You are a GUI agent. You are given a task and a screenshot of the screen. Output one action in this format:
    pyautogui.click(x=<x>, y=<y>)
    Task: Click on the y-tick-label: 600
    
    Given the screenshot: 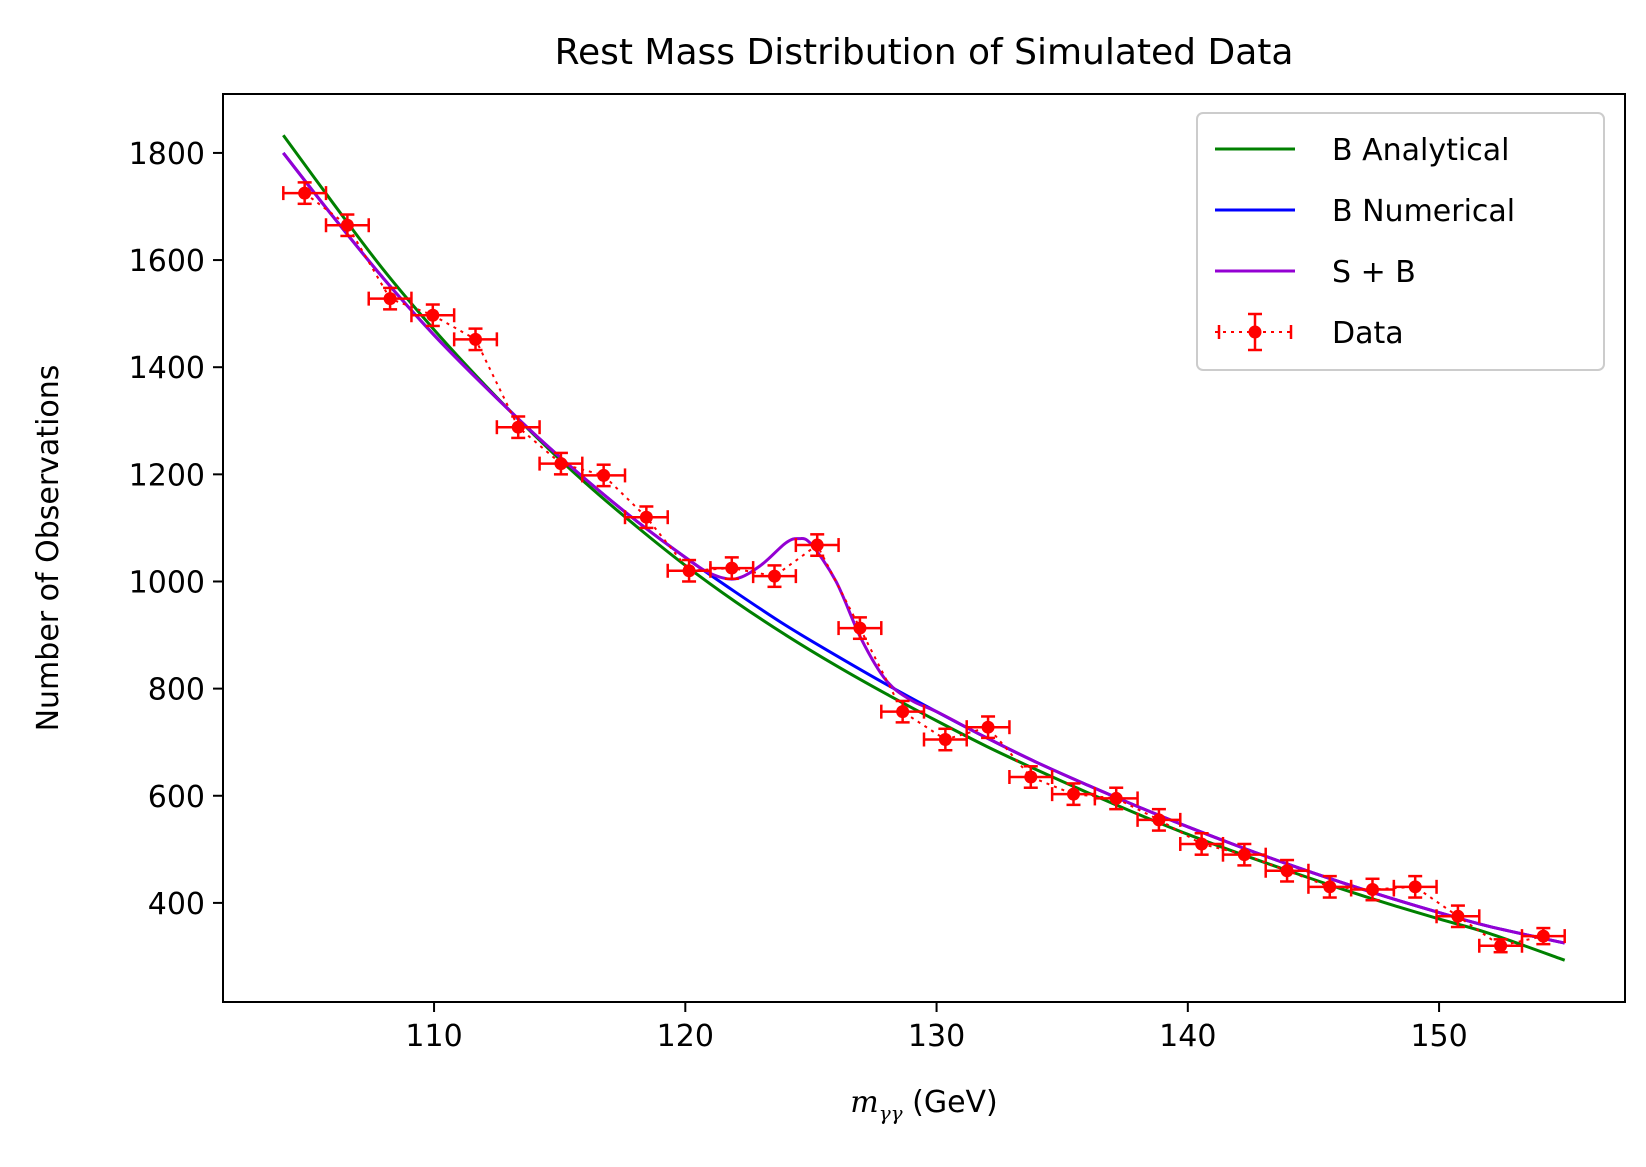 What is the action you would take?
    pyautogui.click(x=176, y=797)
    